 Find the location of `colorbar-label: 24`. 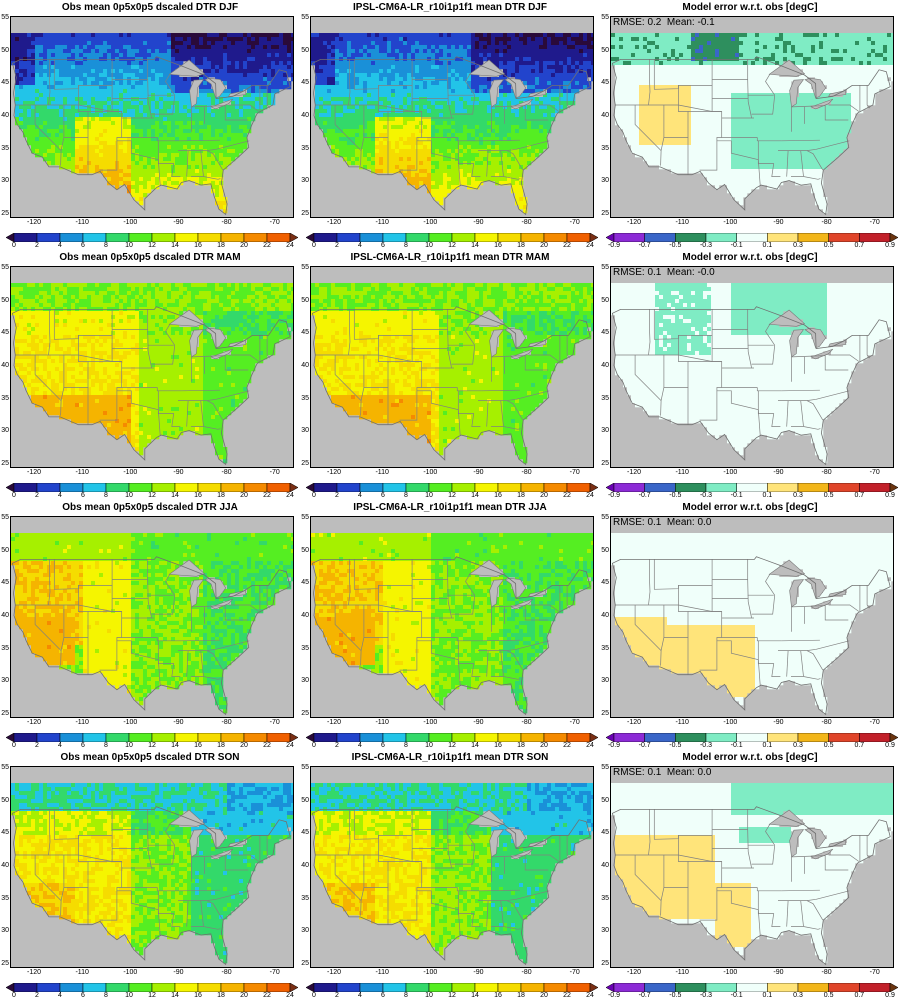

colorbar-label: 24 is located at coordinates (590, 745).